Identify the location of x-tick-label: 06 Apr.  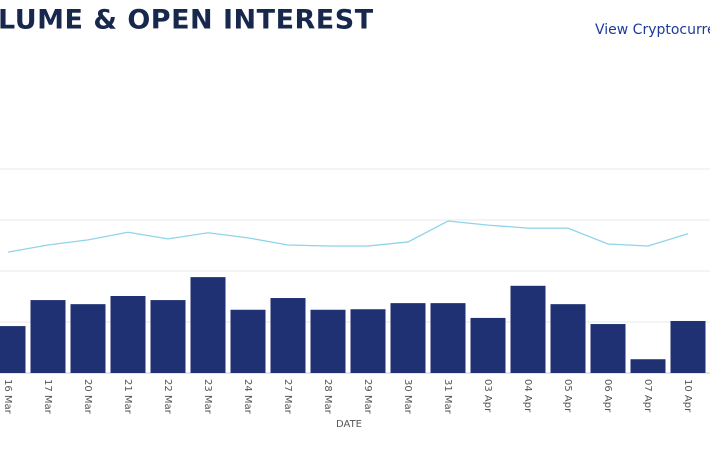
(607, 396).